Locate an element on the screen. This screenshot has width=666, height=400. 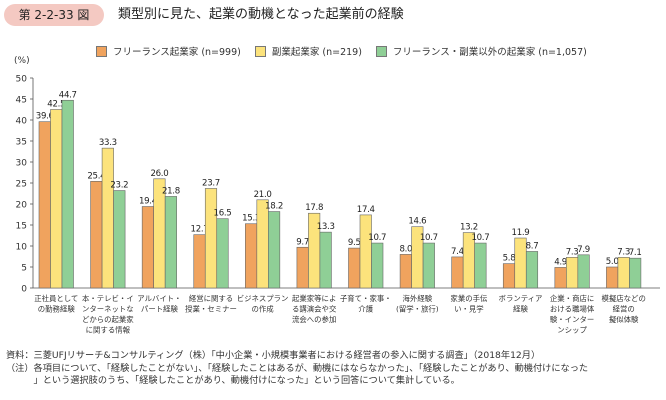
x-category-label: に関する情報 is located at coordinates (108, 330).